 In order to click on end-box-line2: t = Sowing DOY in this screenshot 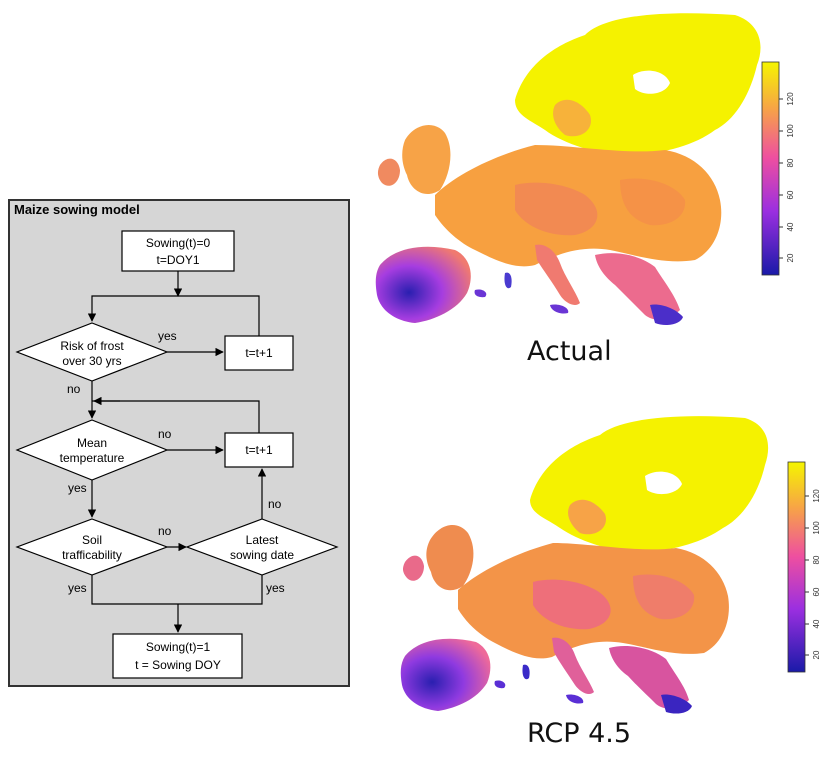, I will do `click(178, 665)`.